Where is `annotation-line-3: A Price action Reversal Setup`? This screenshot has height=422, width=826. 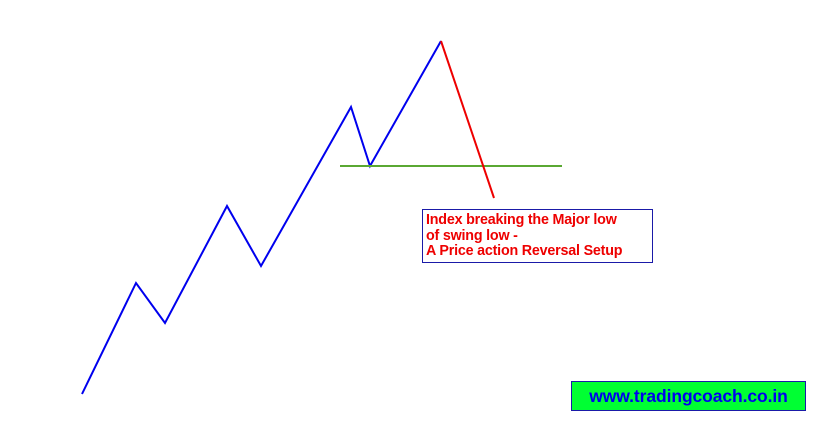
annotation-line-3: A Price action Reversal Setup is located at coordinates (524, 251).